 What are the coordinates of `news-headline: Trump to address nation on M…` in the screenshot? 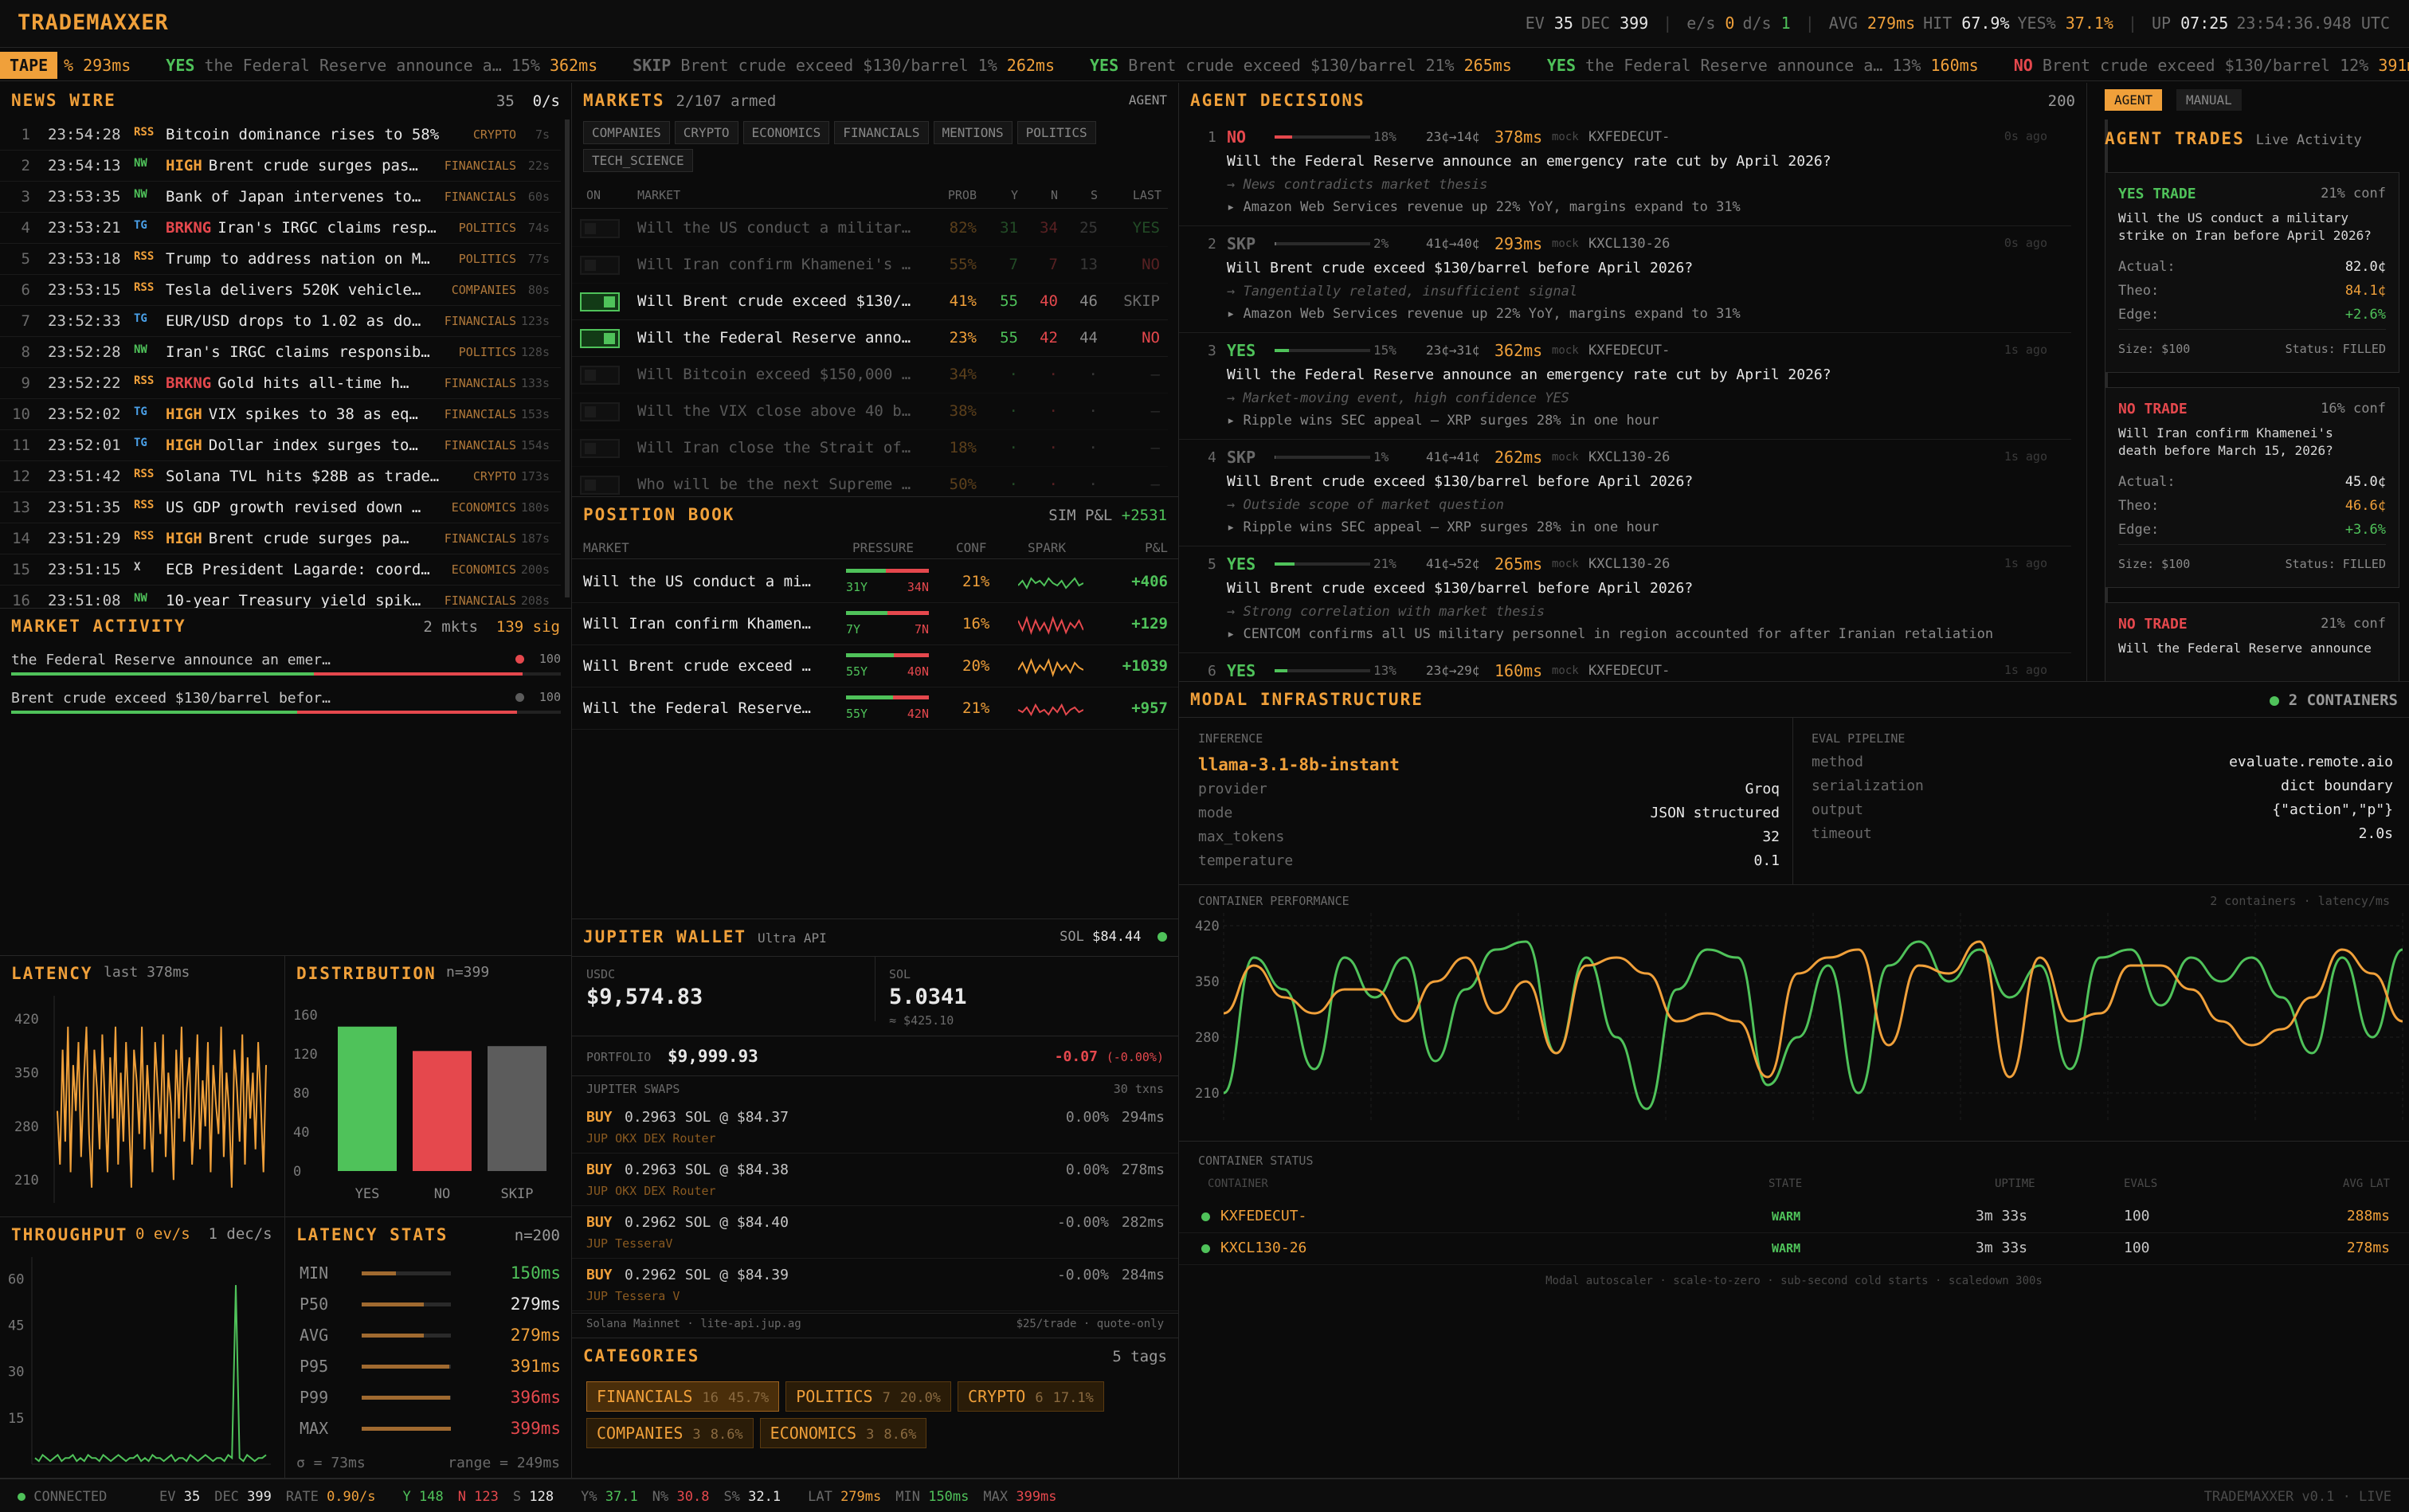 It's located at (305, 259).